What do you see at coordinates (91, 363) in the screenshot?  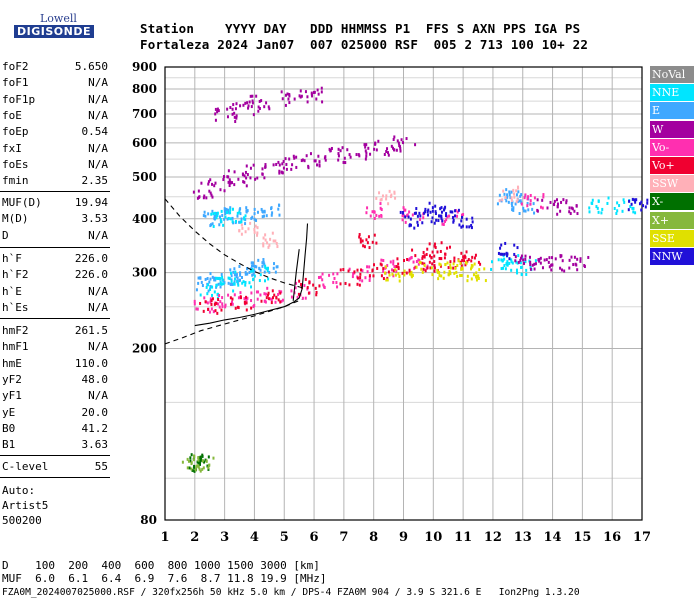 I see `param-value: 110.0` at bounding box center [91, 363].